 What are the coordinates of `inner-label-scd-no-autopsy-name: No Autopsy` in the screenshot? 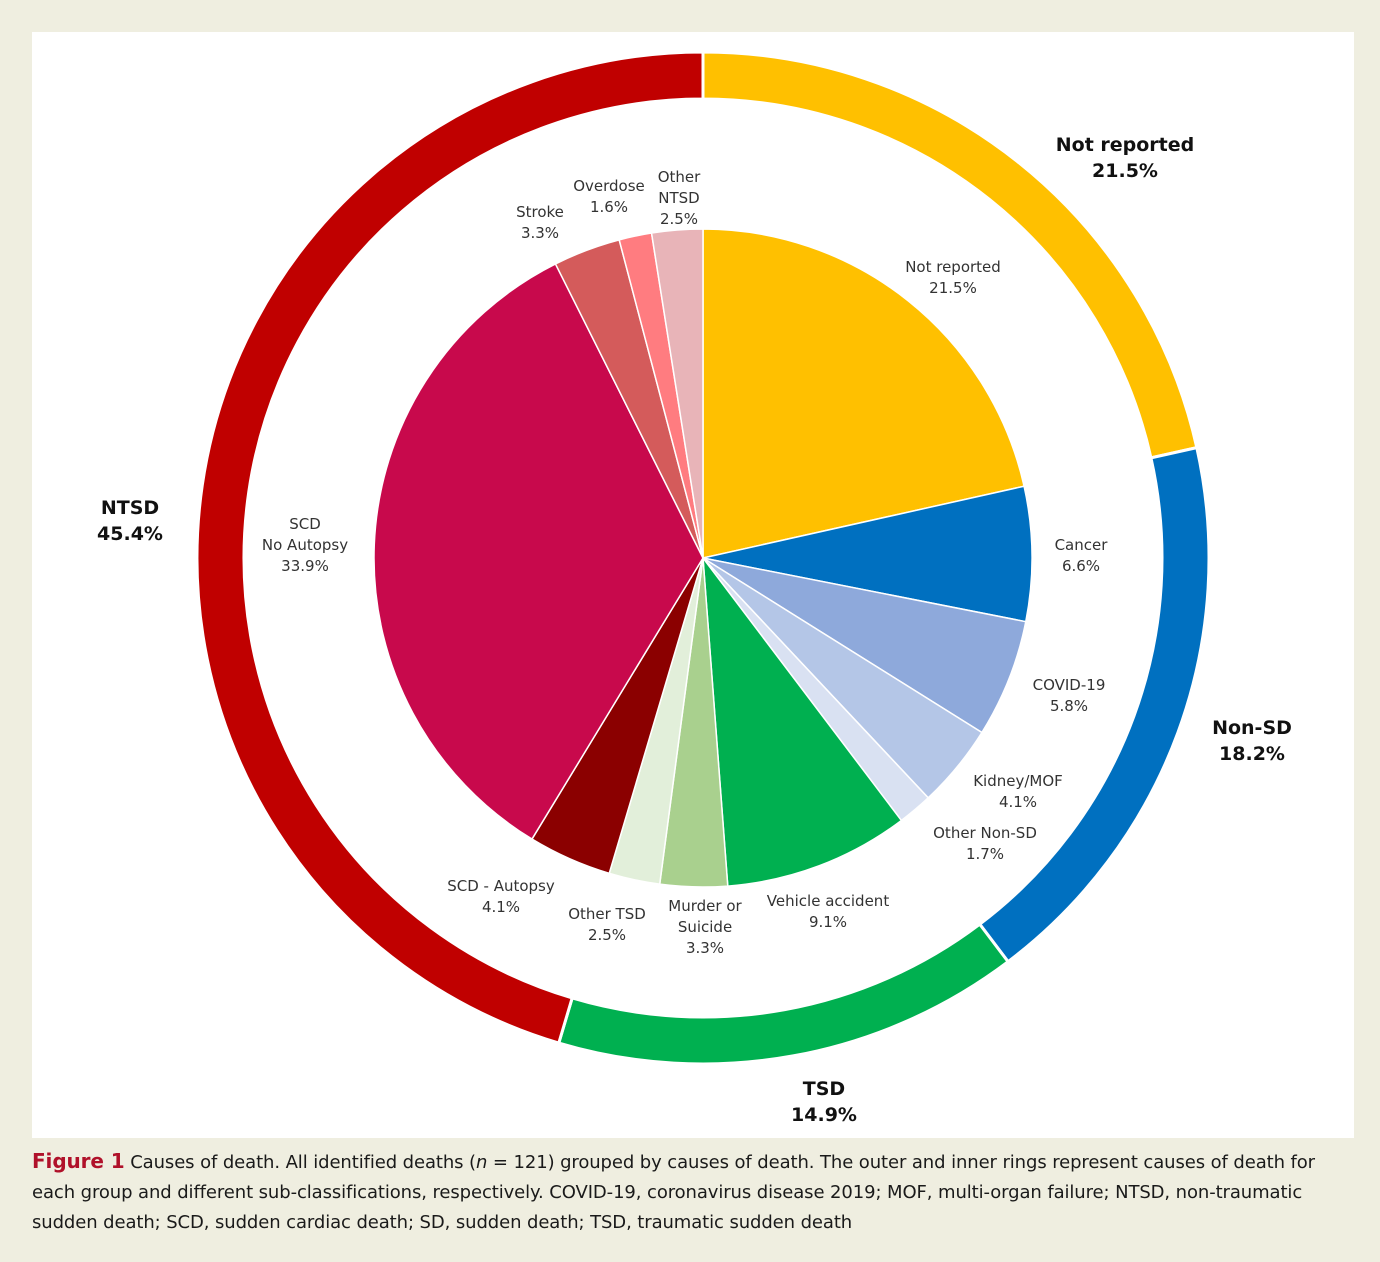 It's located at (305, 545).